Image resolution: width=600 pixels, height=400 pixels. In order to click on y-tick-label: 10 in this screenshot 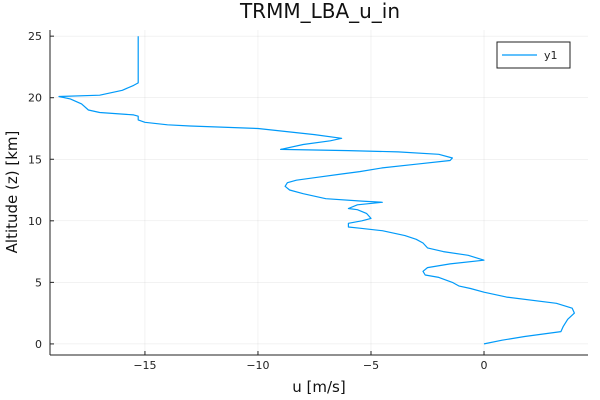, I will do `click(35, 221)`.